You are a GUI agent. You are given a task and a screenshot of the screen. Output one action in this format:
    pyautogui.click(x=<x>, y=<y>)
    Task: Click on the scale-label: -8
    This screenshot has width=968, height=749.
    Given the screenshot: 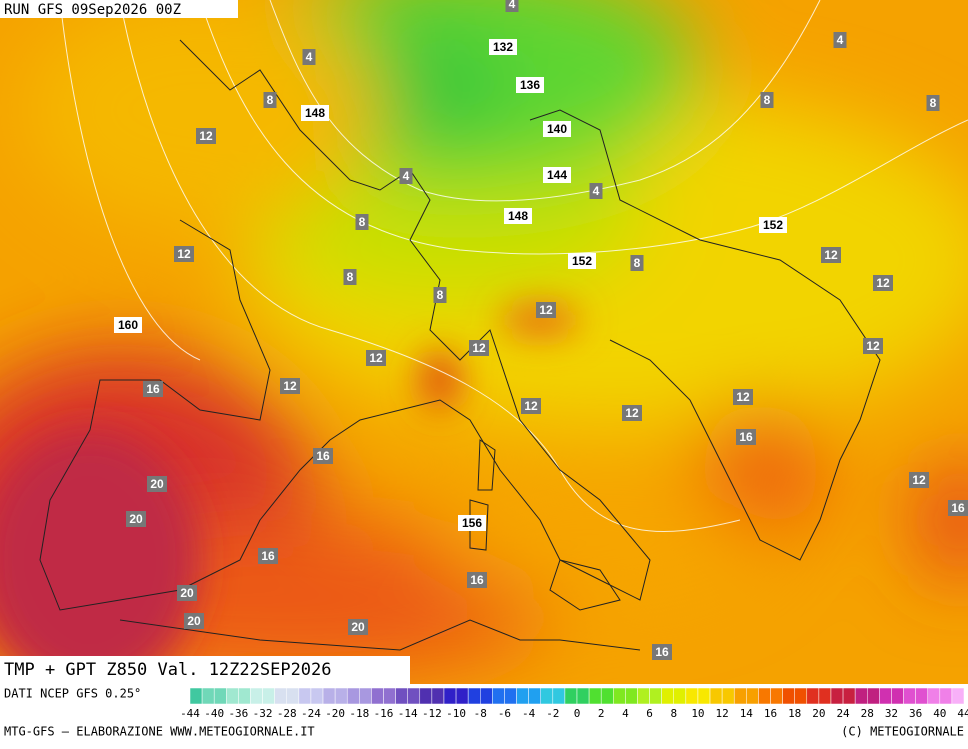 What is the action you would take?
    pyautogui.click(x=480, y=713)
    